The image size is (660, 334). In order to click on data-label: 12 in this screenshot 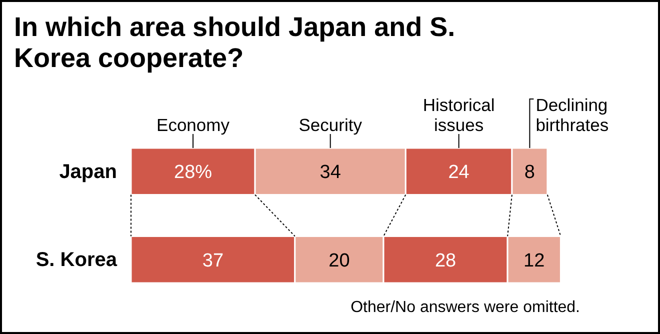, I will do `click(534, 261)`.